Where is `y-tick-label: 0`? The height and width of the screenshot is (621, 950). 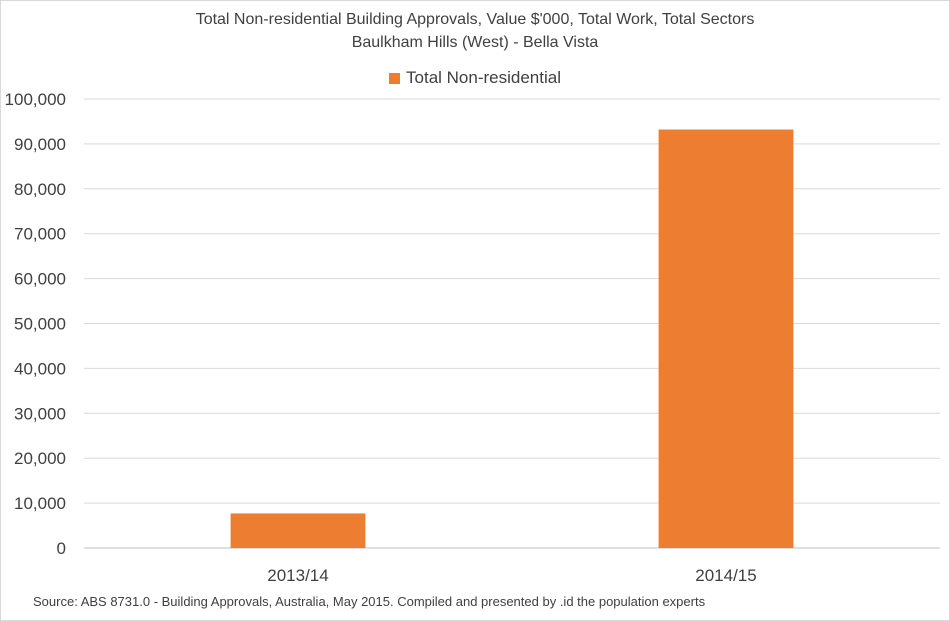
y-tick-label: 0 is located at coordinates (61, 548).